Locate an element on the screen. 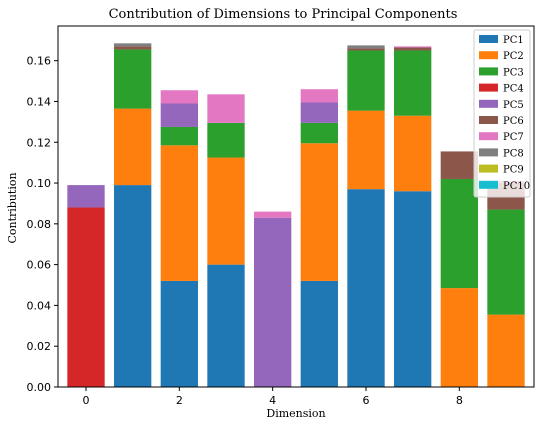  legend-label-pc5: PC5 is located at coordinates (513, 105).